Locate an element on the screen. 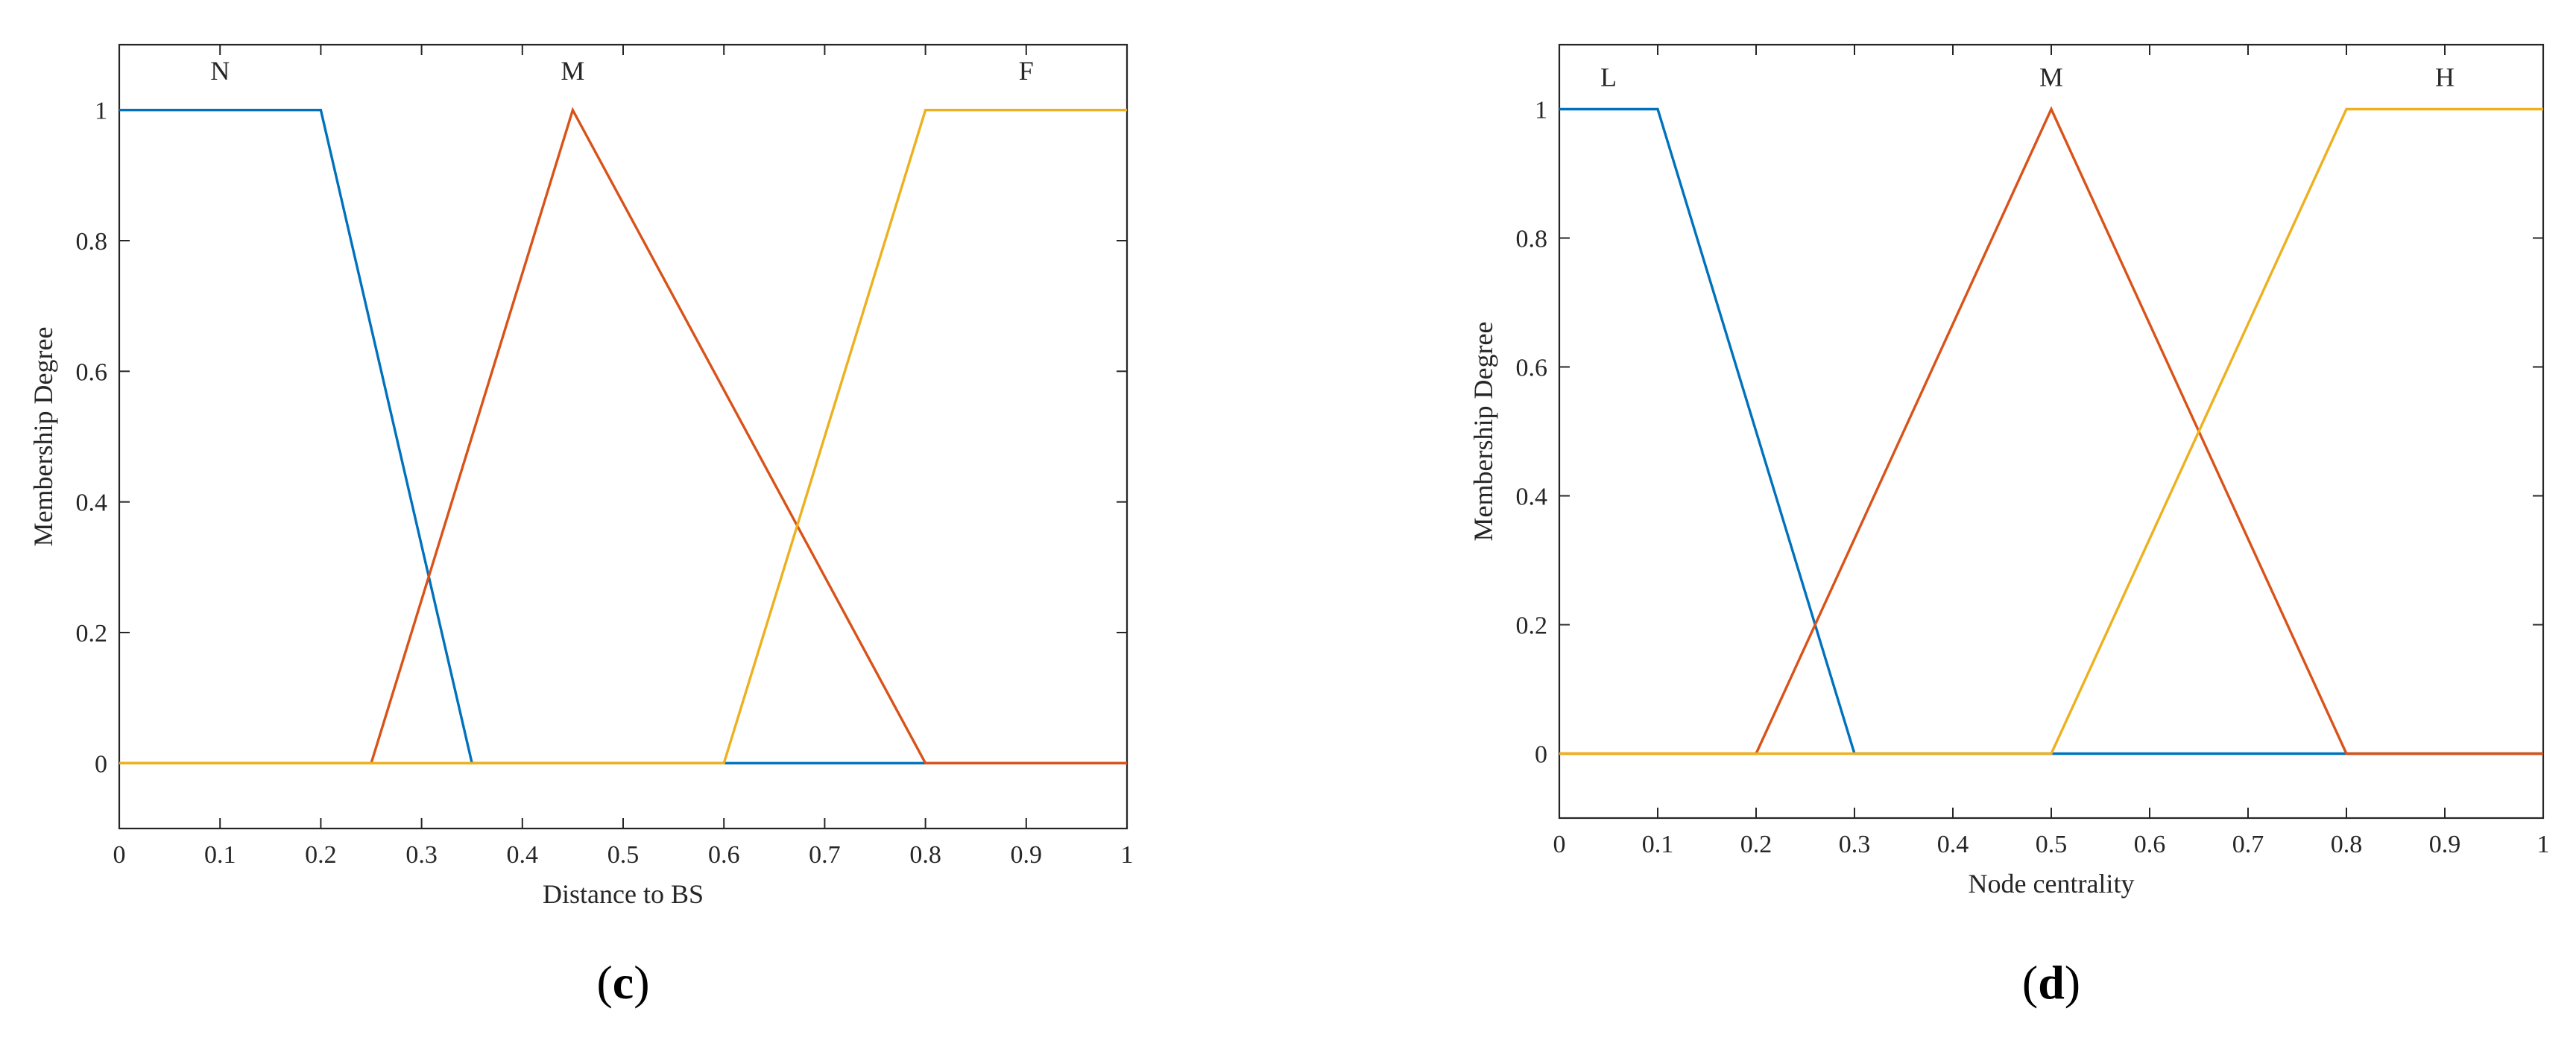 The image size is (2576, 1055). panel-label-letter: c is located at coordinates (623, 982).